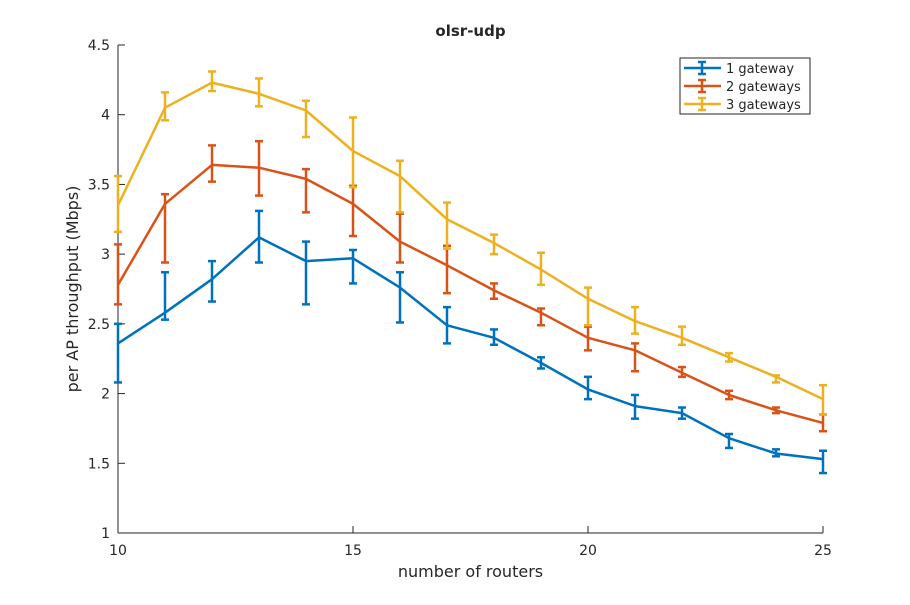  What do you see at coordinates (99, 46) in the screenshot?
I see `y-tick-label: 4.5` at bounding box center [99, 46].